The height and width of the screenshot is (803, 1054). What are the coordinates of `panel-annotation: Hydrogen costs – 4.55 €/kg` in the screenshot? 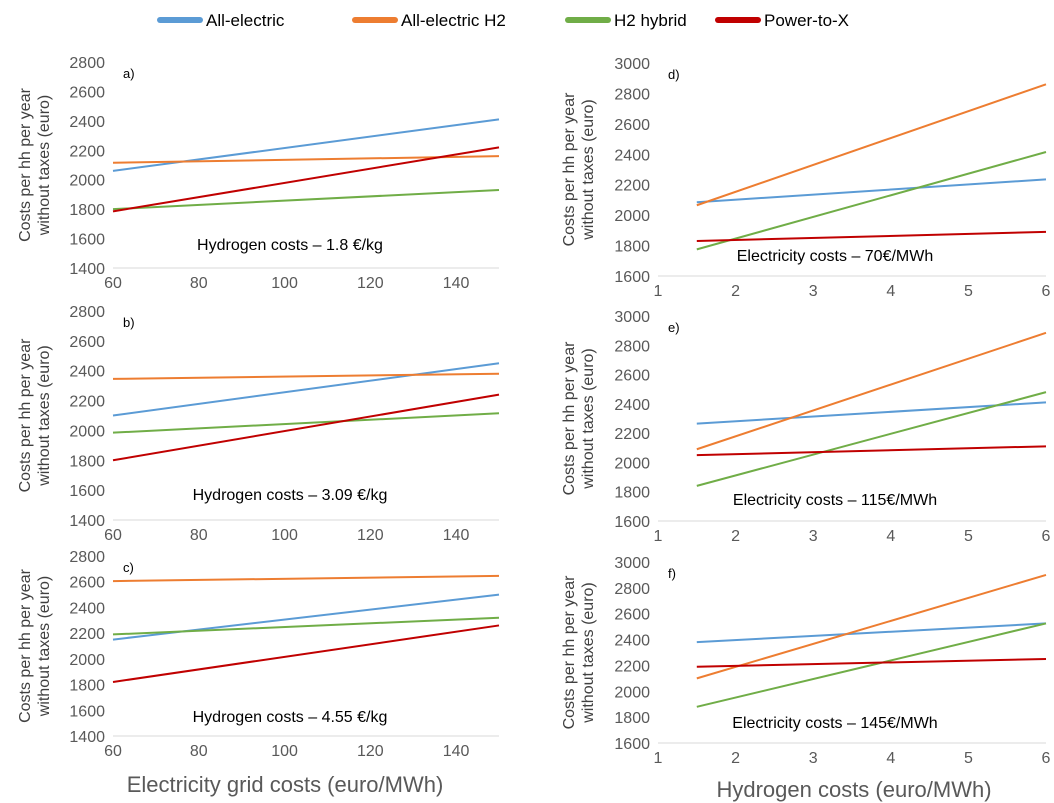 It's located at (290, 717).